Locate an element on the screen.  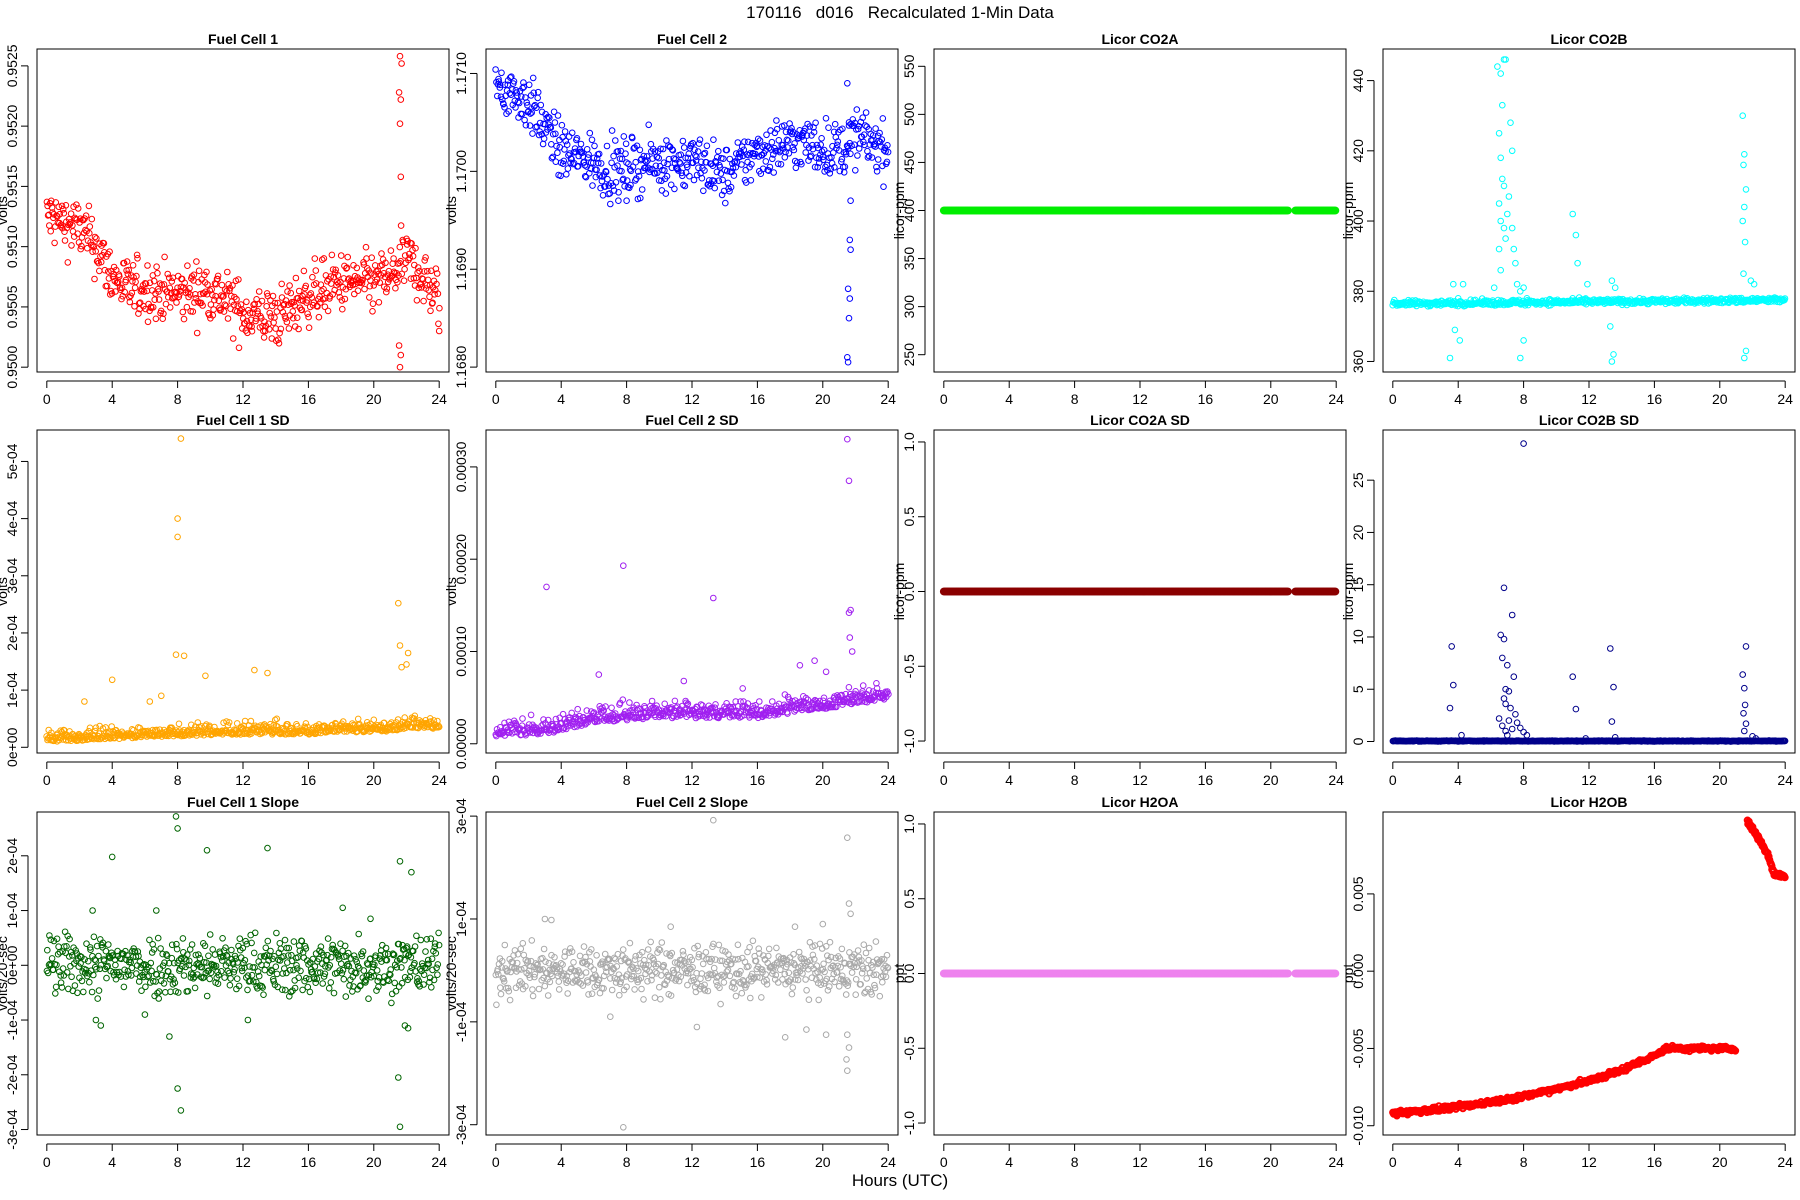
y-tick-label: 0.9525 is located at coordinates (12, 65).